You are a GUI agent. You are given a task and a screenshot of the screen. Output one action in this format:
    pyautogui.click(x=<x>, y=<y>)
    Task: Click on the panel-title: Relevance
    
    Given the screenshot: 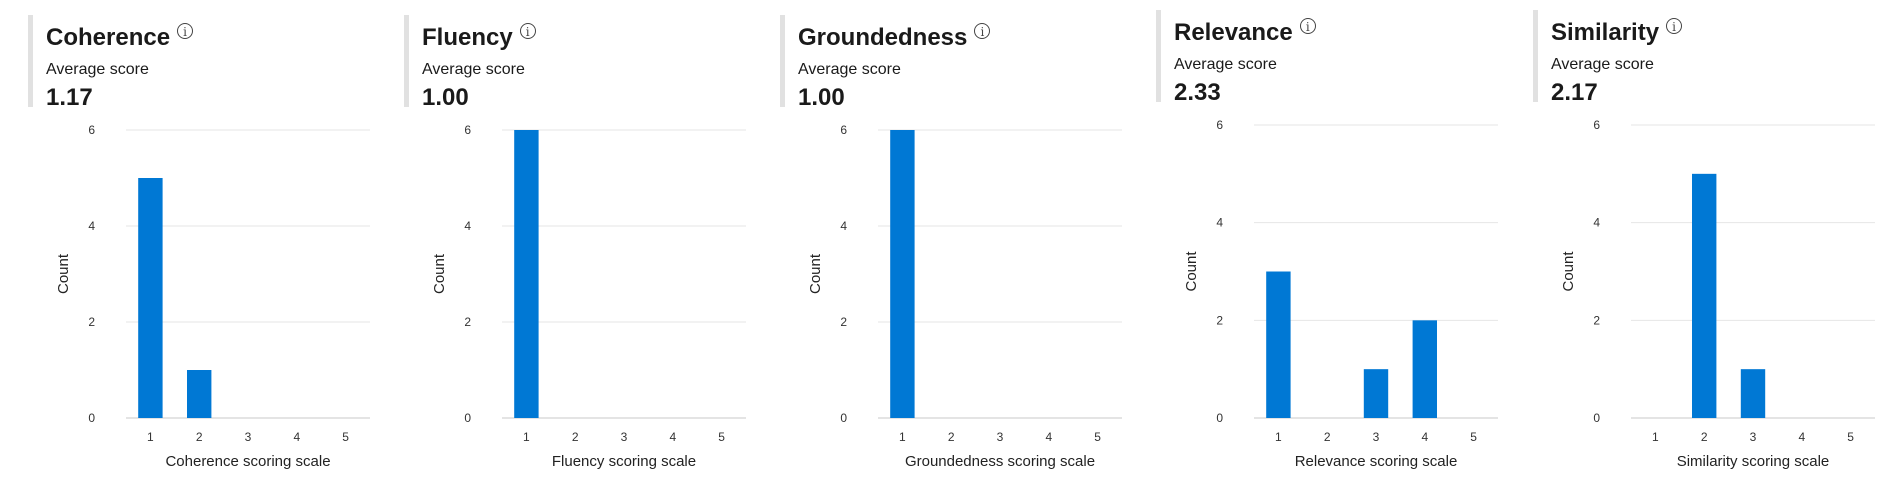 What is the action you would take?
    pyautogui.click(x=1233, y=32)
    